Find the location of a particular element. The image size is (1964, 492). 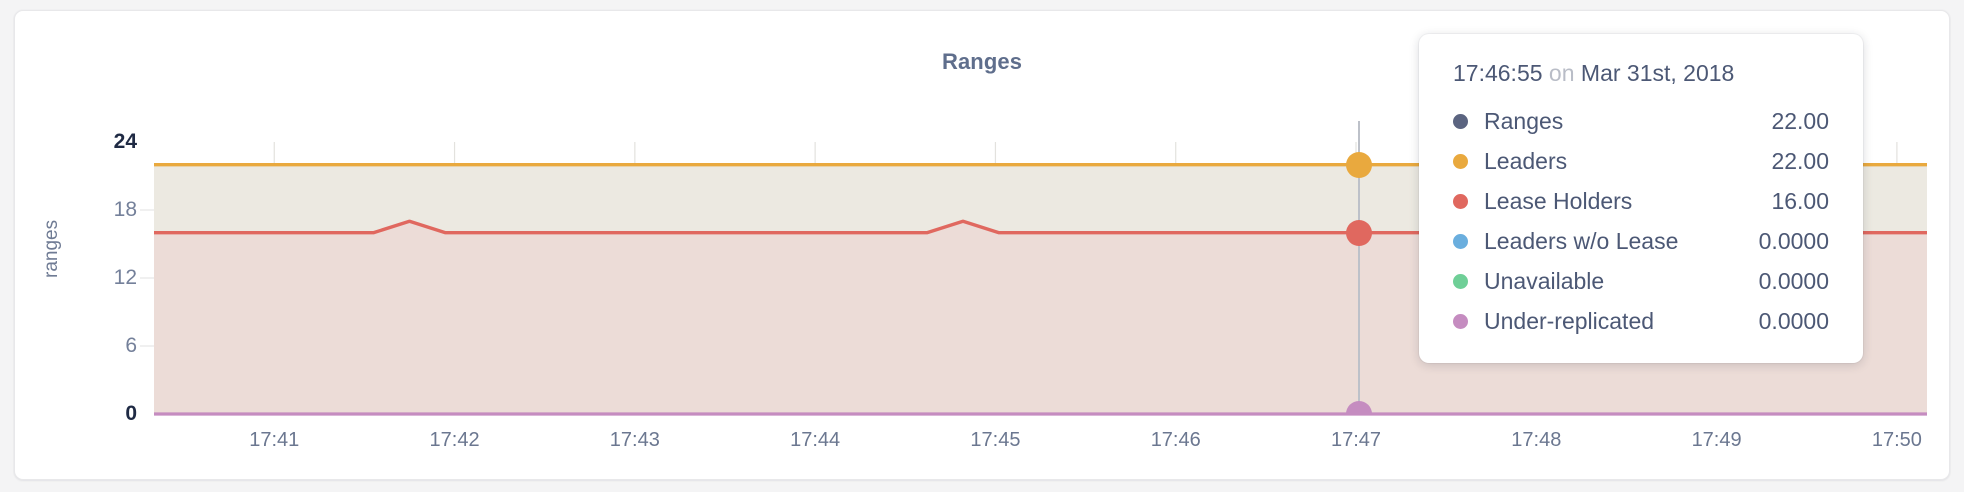

tooltip-row: Leaders w/o Lease 0.0000 is located at coordinates (1641, 241).